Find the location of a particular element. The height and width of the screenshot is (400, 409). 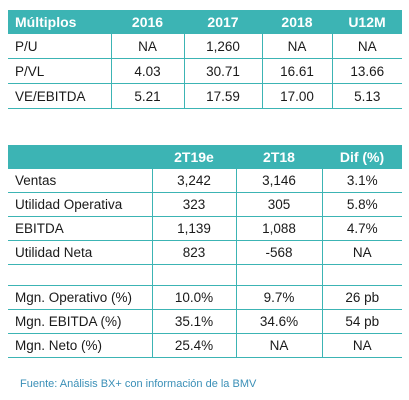

table-cell: 17.59 is located at coordinates (222, 96).